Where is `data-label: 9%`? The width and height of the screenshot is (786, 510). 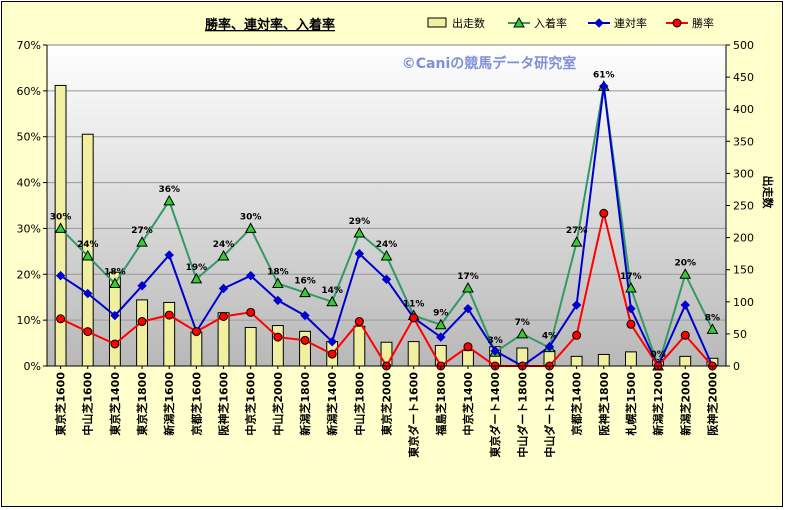
data-label: 9% is located at coordinates (440, 314).